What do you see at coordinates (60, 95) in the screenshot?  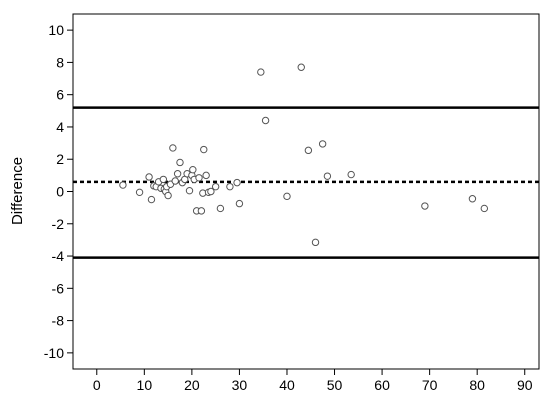 I see `y-tick-label: 6` at bounding box center [60, 95].